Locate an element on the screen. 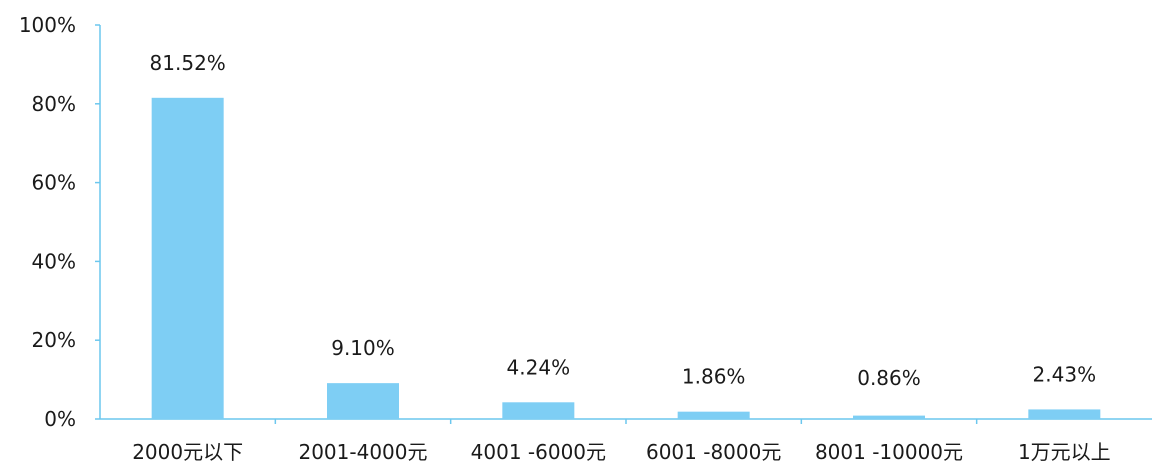 Image resolution: width=1159 pixels, height=470 pixels. x-category-label: 8001 -10000元 is located at coordinates (889, 452).